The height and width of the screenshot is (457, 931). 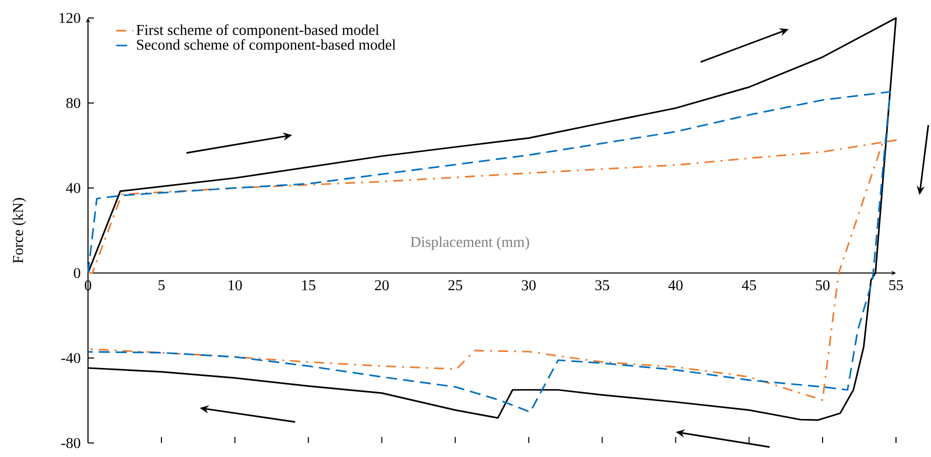 I want to click on x-tick-label: 5, so click(x=161, y=285).